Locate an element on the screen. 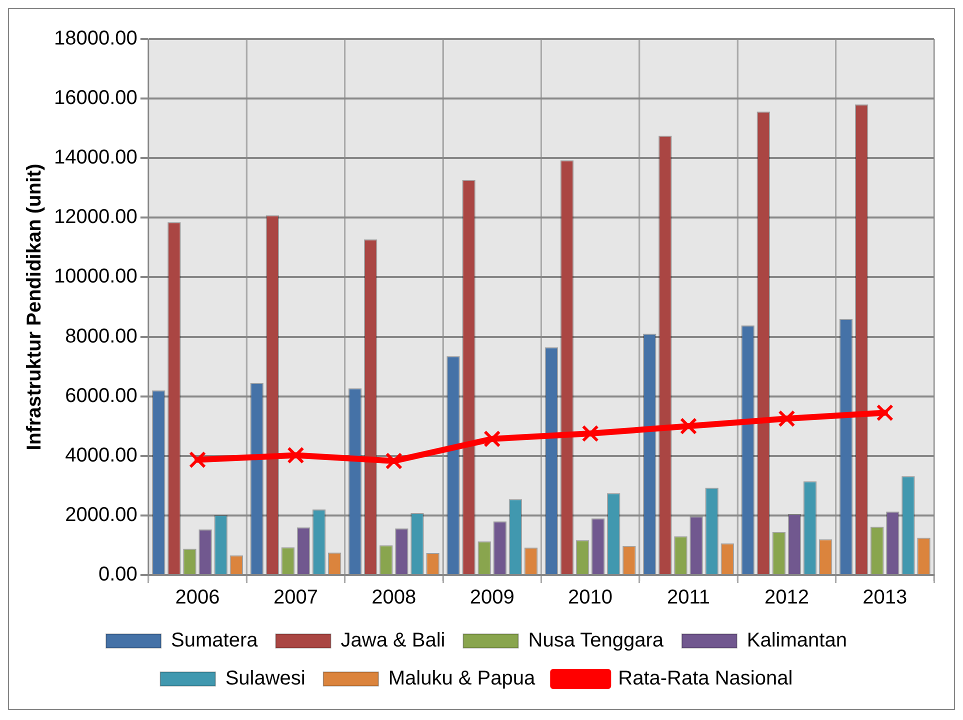  y-tick-label: 8000.00 is located at coordinates (101, 336).